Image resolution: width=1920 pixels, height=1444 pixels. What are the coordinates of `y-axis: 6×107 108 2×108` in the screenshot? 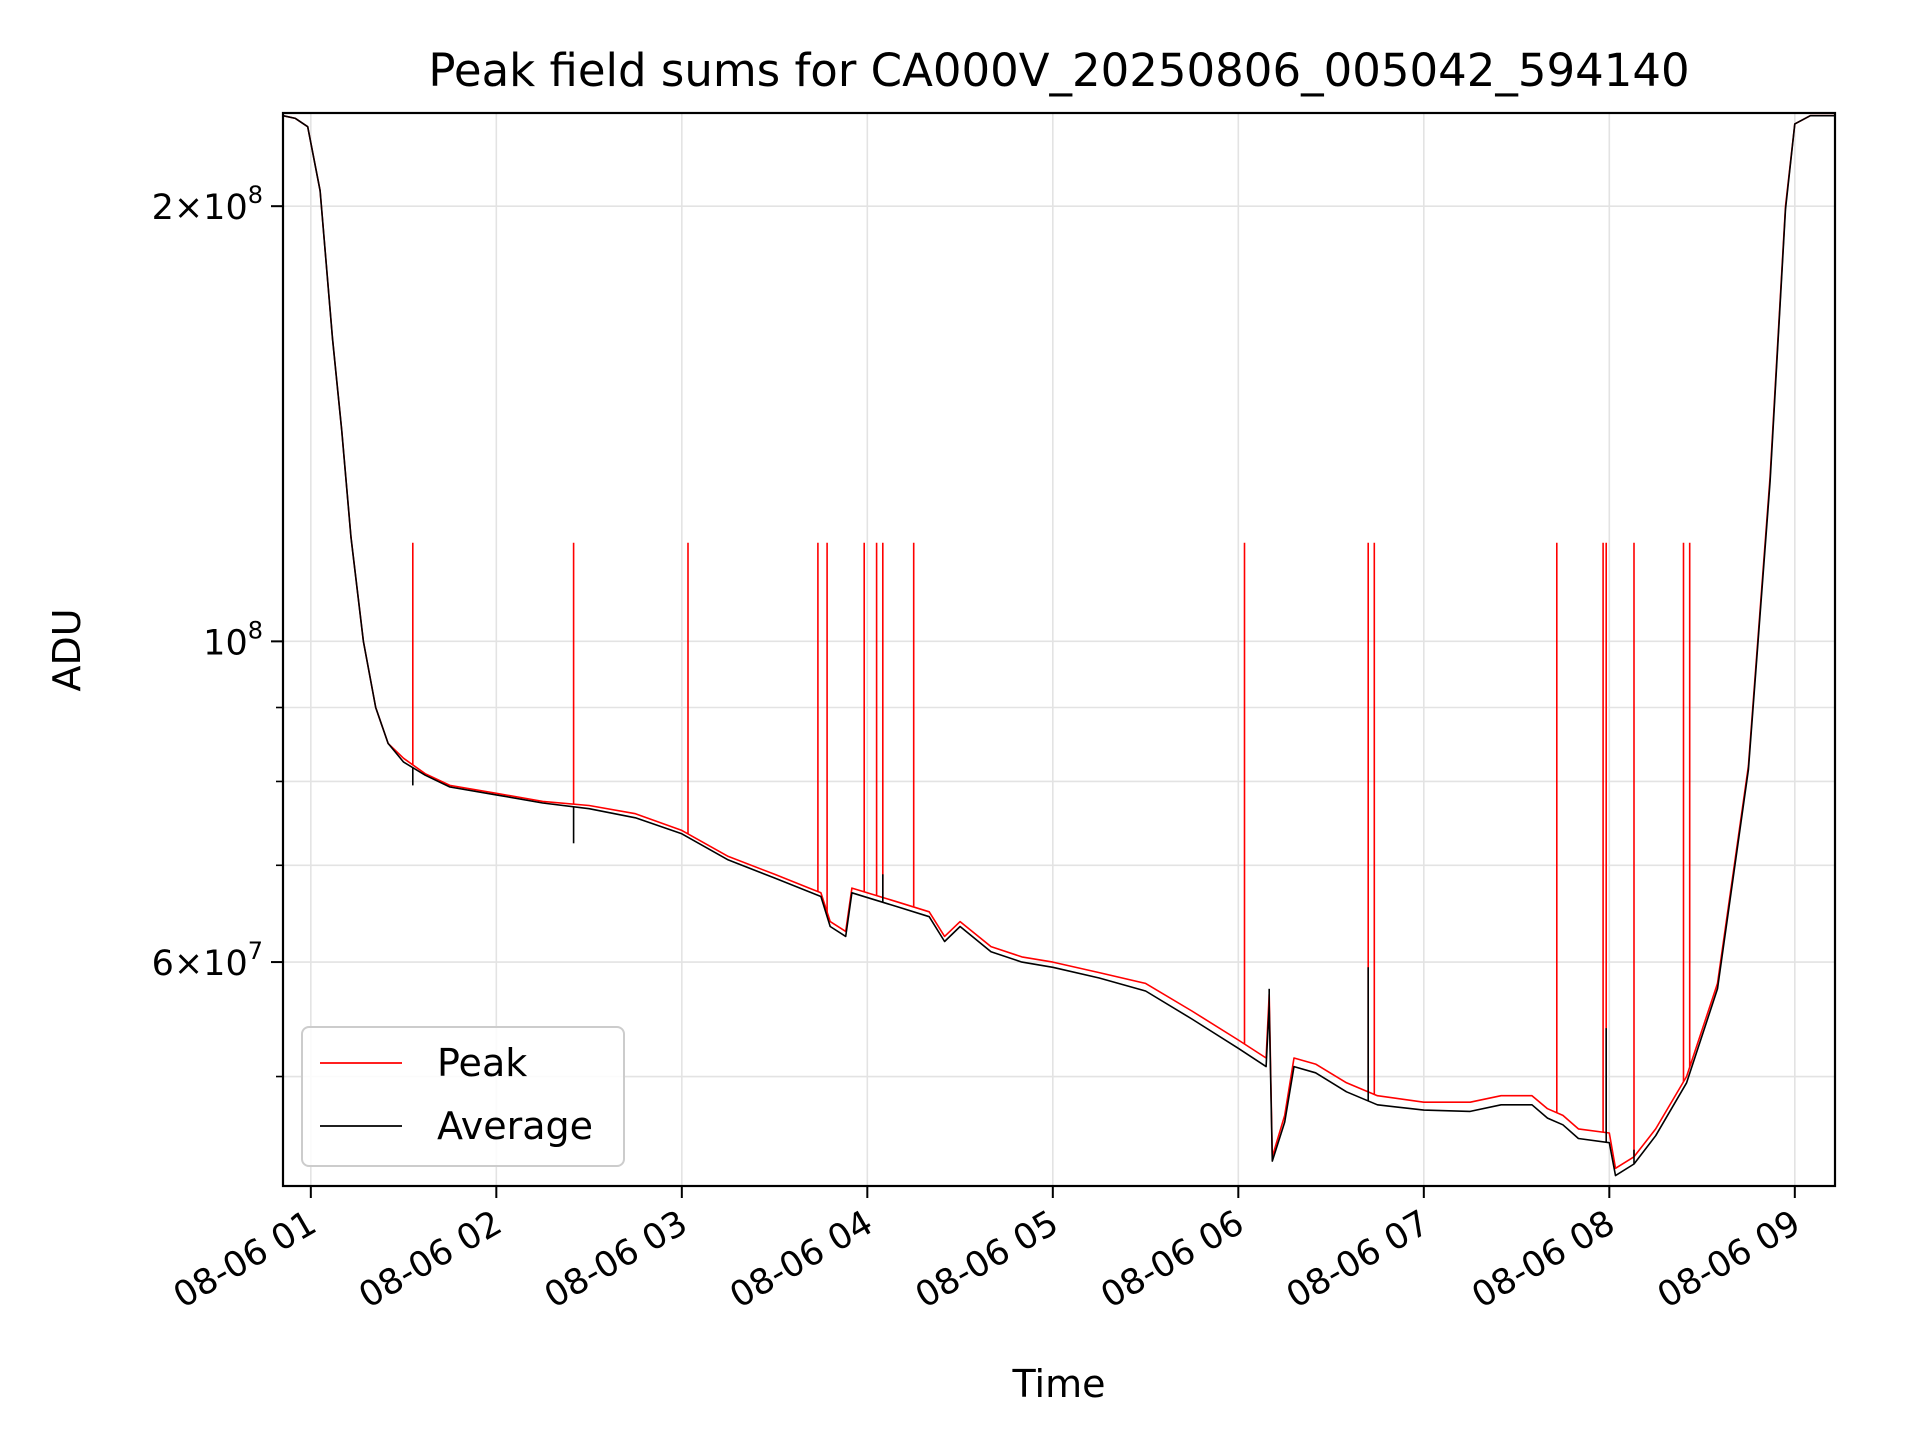 It's located at (217, 629).